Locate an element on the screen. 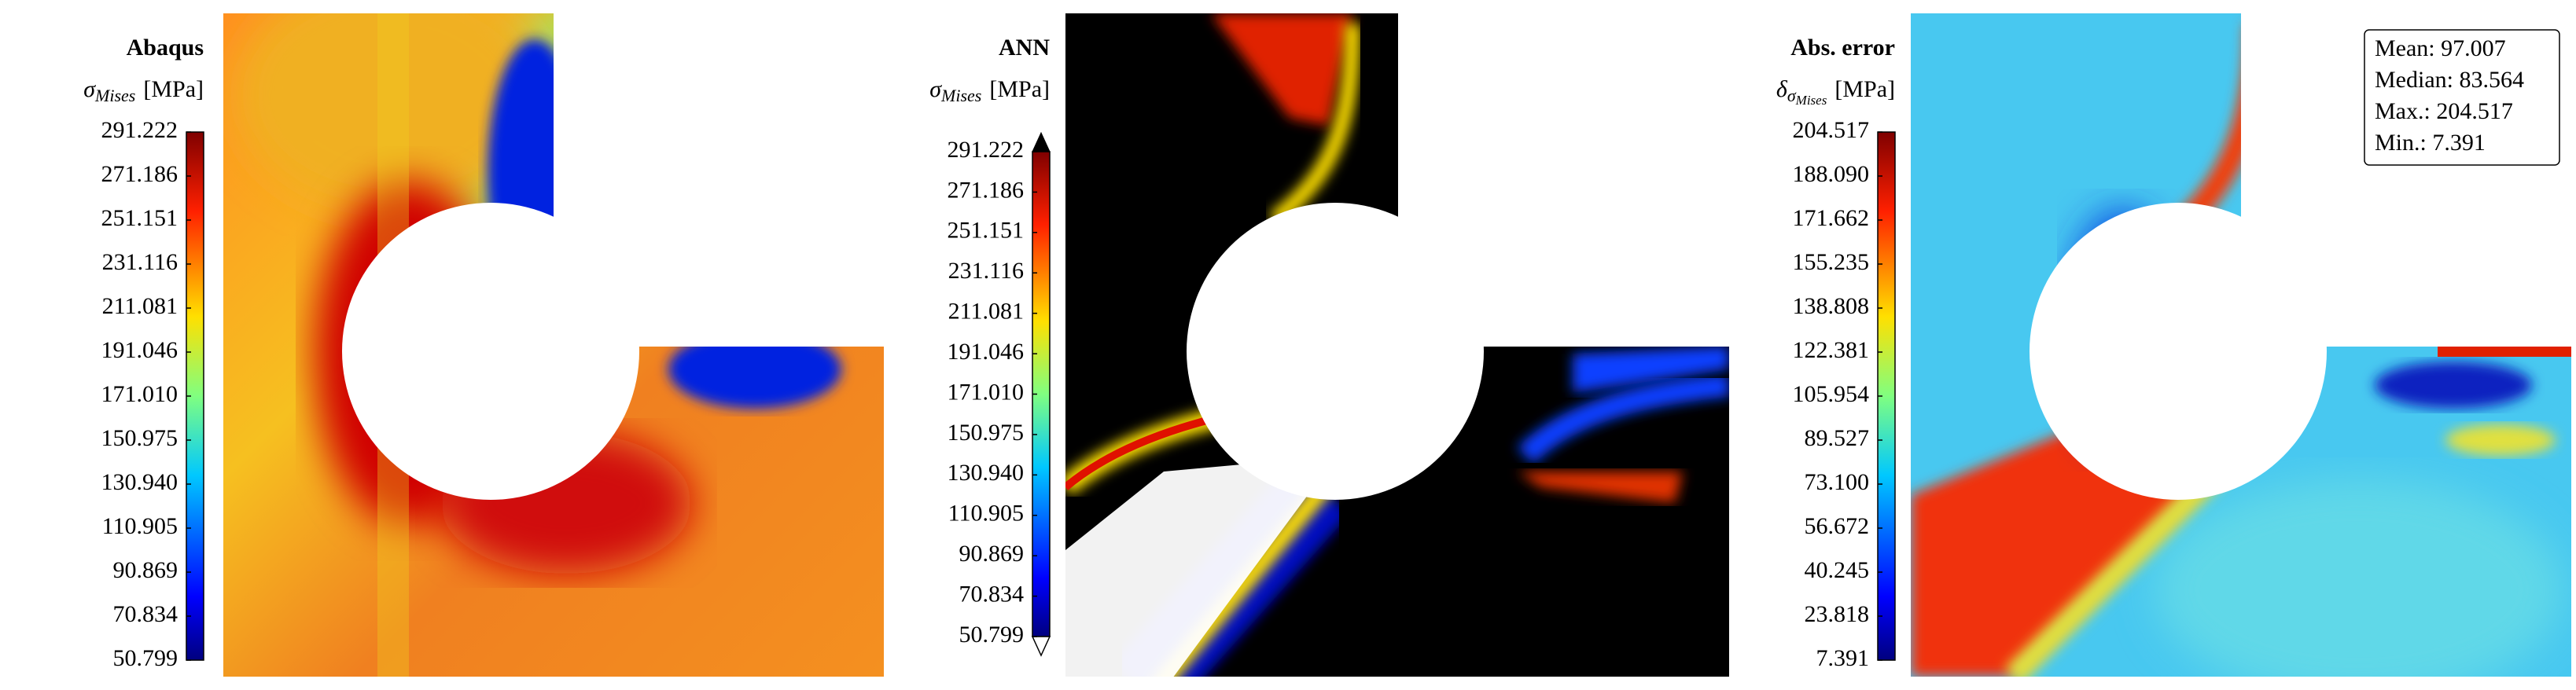 Image resolution: width=2576 pixels, height=690 pixels. colorbar-extend-bottom is located at coordinates (1041, 646).